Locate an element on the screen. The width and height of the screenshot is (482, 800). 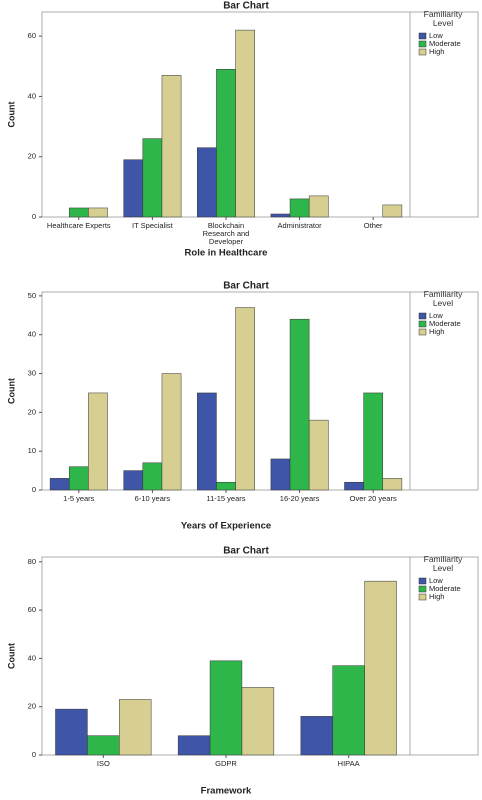
x-tick-label: Over 20 years is located at coordinates (373, 498).